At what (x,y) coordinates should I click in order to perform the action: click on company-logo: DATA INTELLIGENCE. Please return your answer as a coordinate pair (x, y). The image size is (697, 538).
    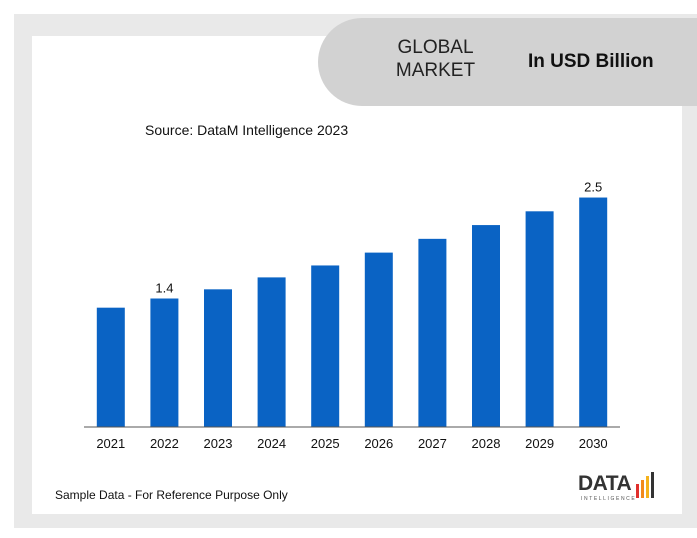
    Looking at the image, I should click on (618, 486).